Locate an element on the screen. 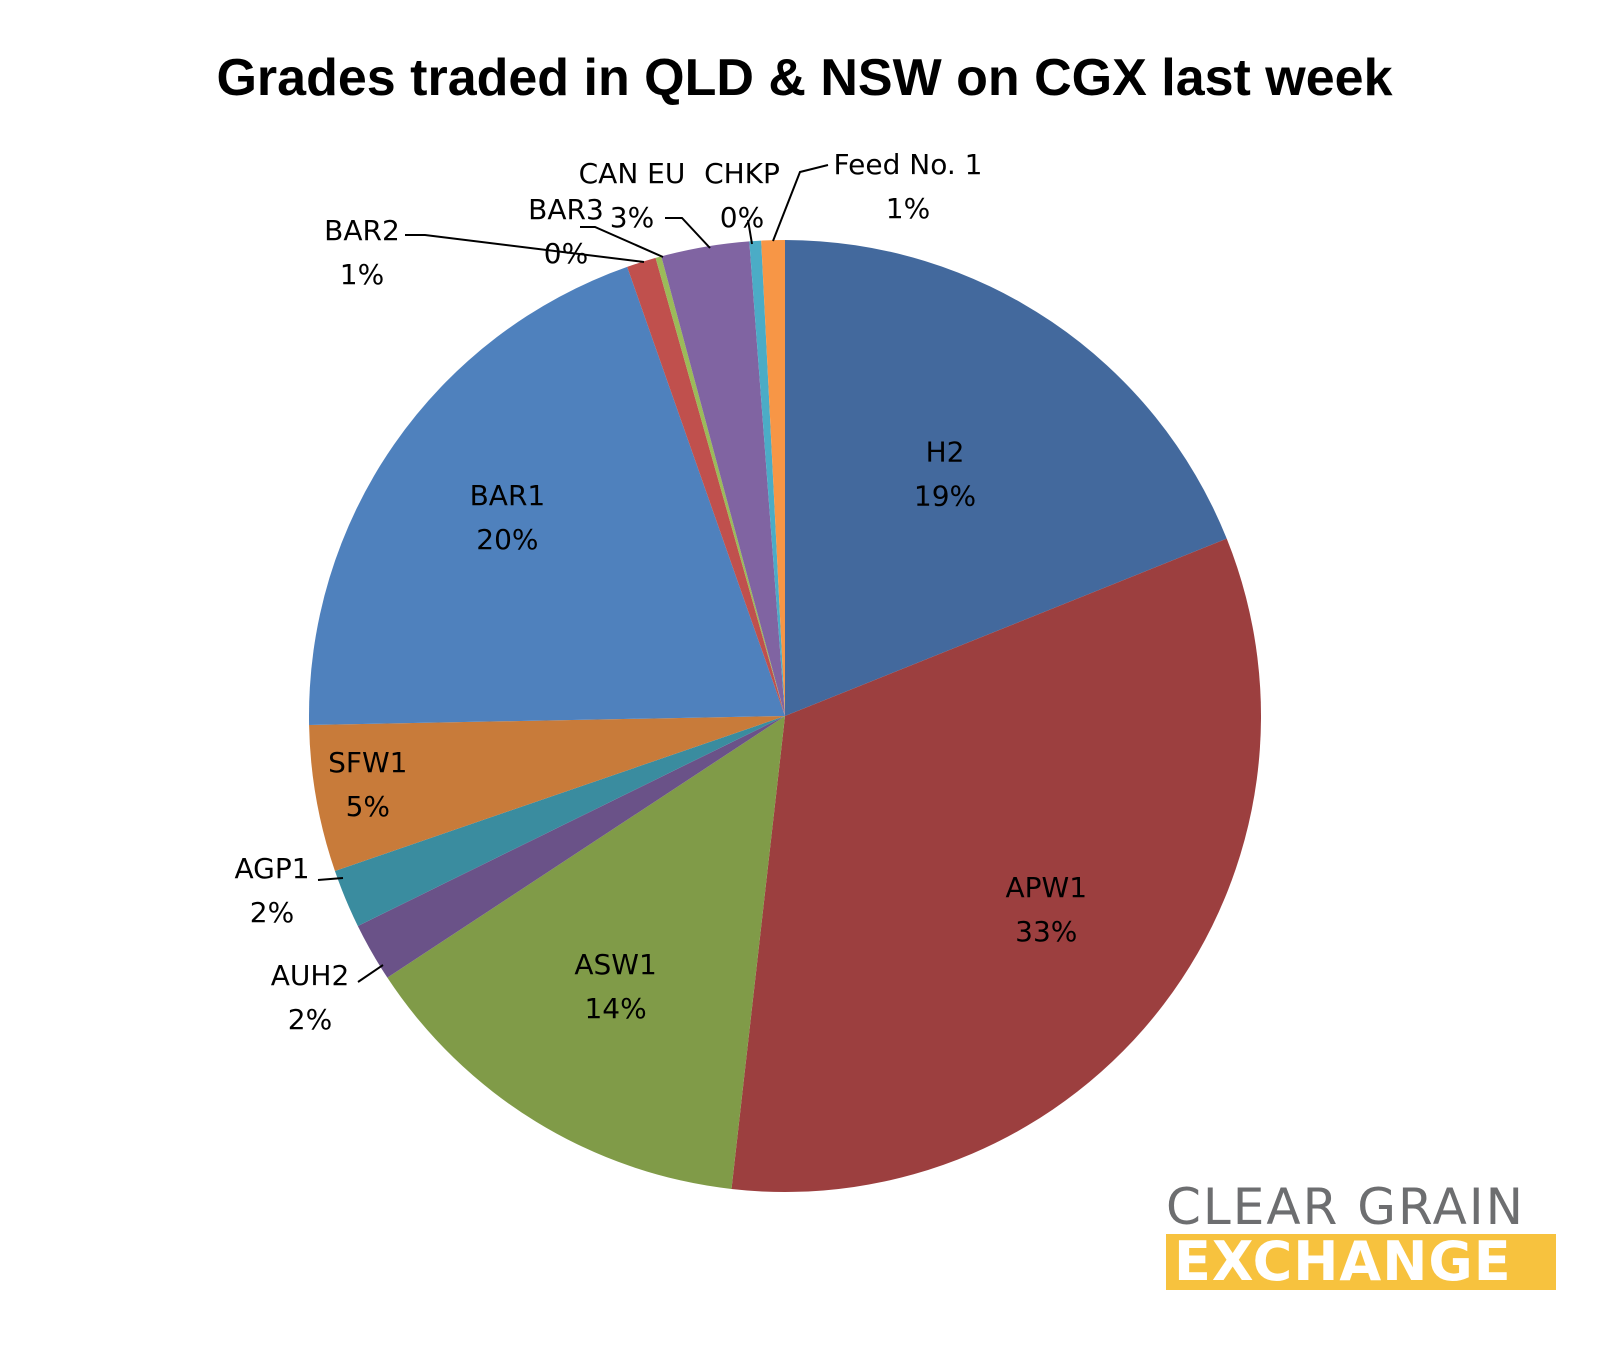  slice-percent-bar1: 20% is located at coordinates (507, 539).